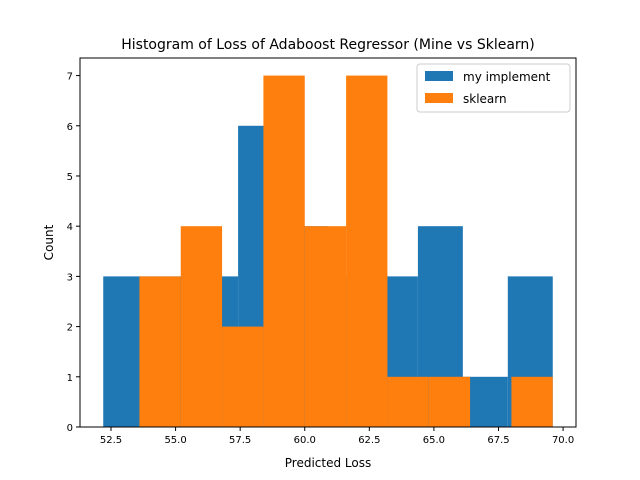 This screenshot has height=480, width=640. What do you see at coordinates (70, 127) in the screenshot?
I see `y-tick-label: 6` at bounding box center [70, 127].